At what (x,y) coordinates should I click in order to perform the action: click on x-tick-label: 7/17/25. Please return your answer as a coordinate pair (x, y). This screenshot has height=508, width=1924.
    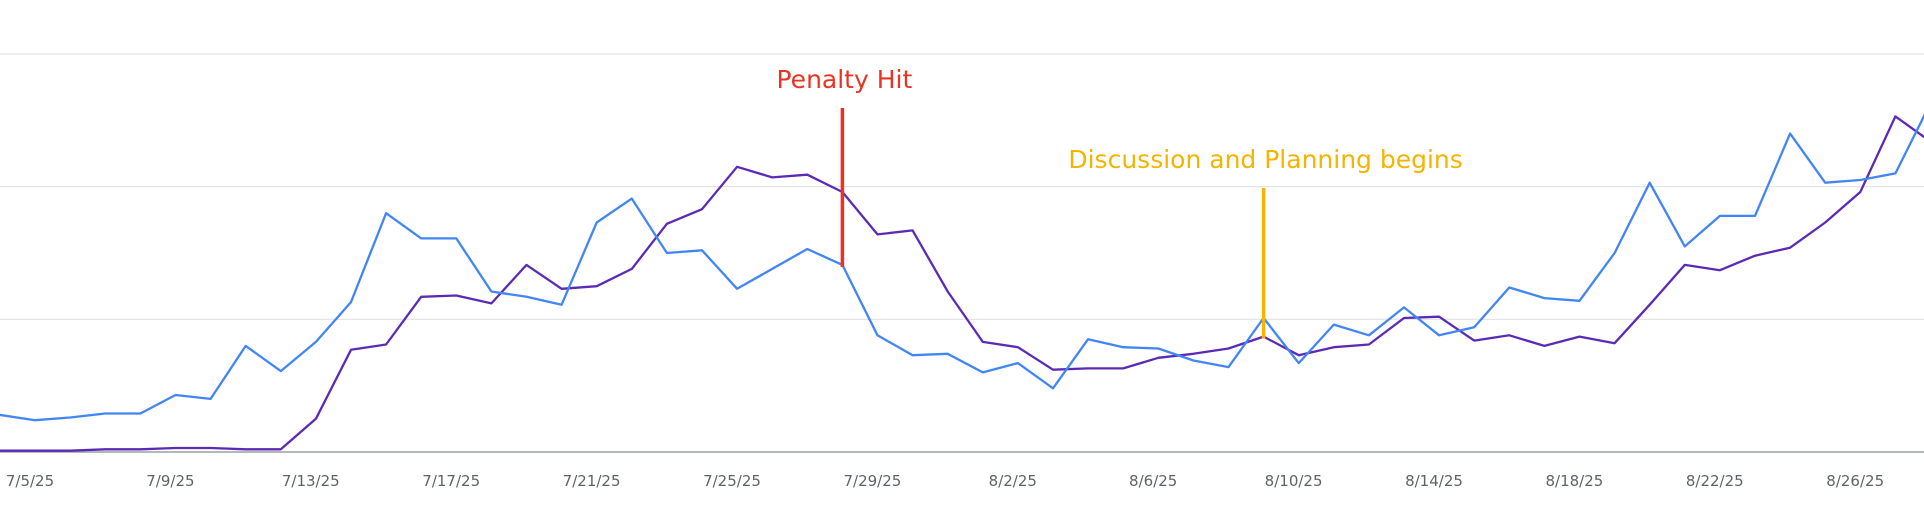
    Looking at the image, I should click on (451, 481).